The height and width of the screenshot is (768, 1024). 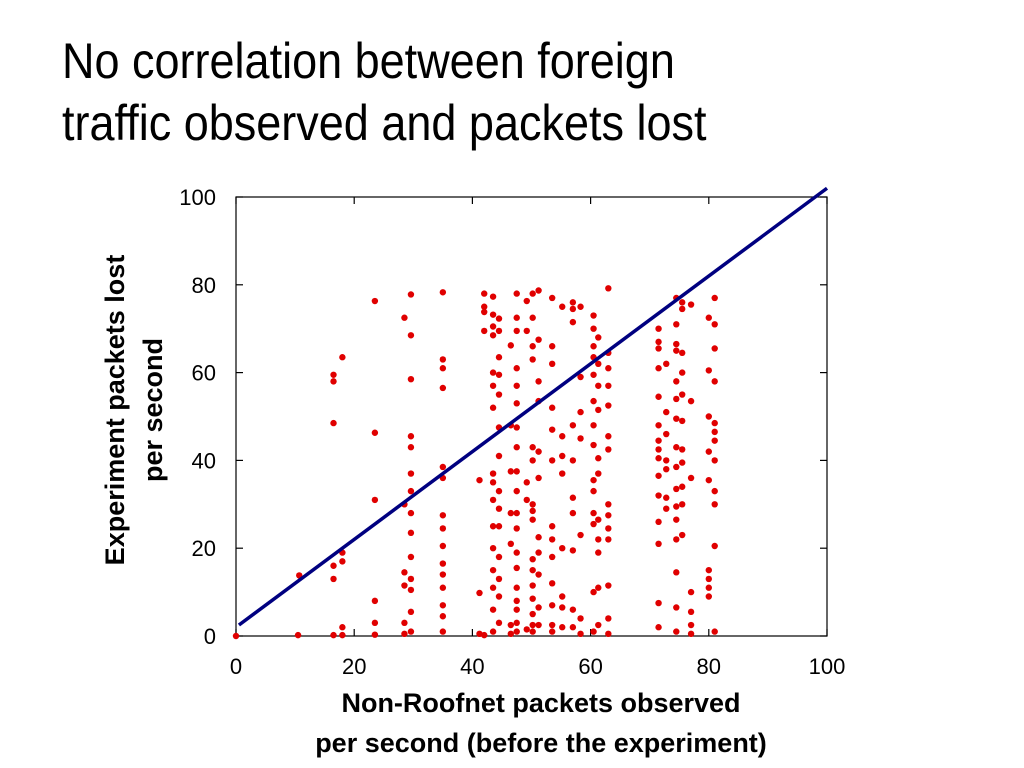 I want to click on title-line-1: No correlation between foreign, so click(x=368, y=61).